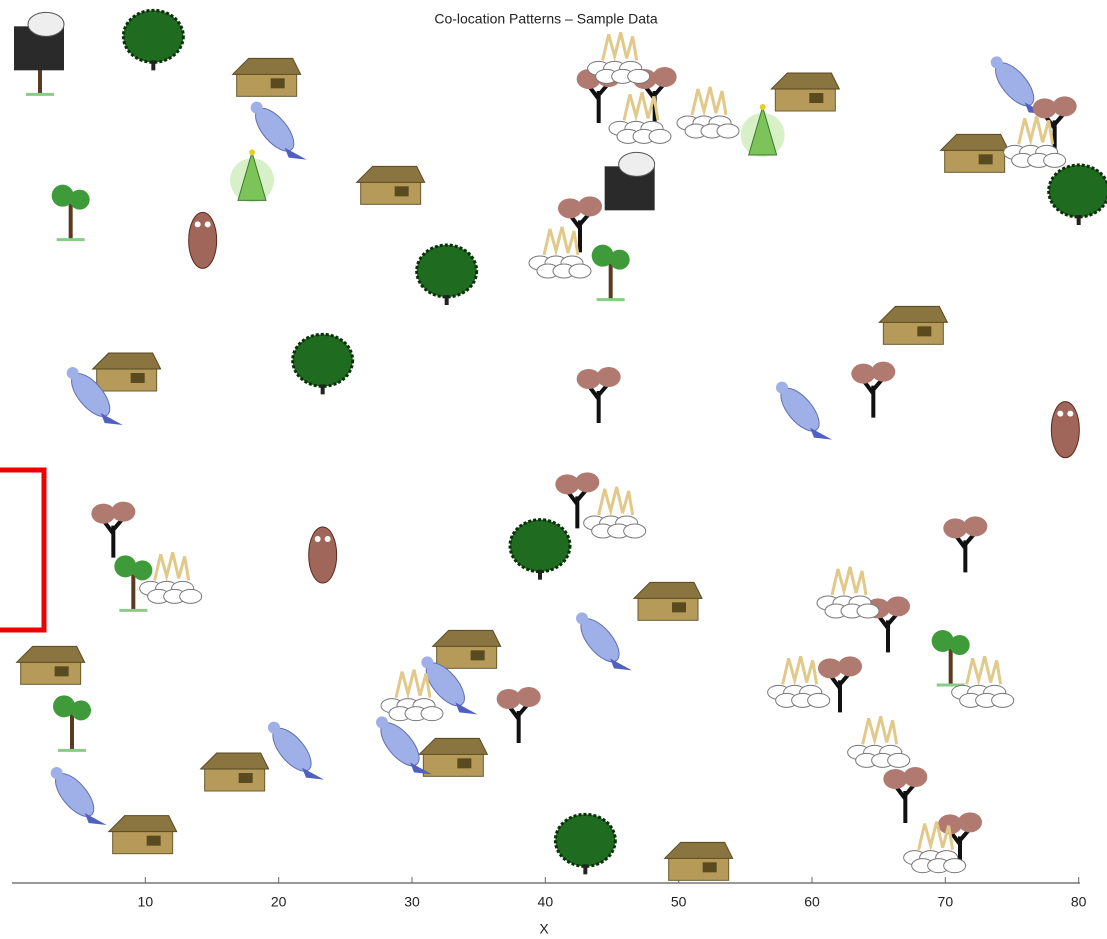  Describe the element at coordinates (146, 902) in the screenshot. I see `x-tick-label: 10` at that location.